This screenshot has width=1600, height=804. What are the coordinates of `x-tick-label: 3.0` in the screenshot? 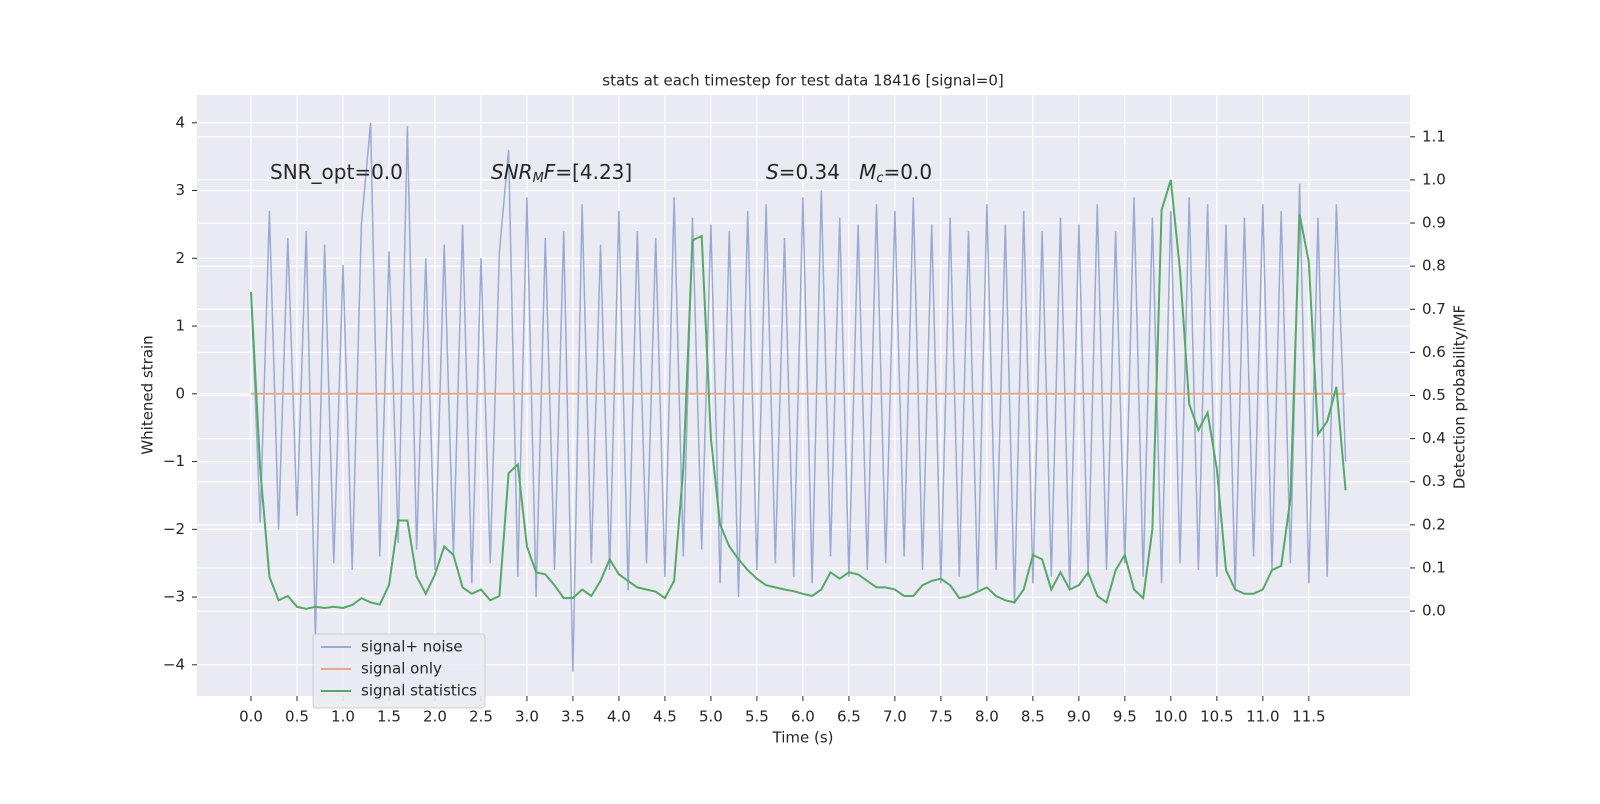 It's located at (527, 717).